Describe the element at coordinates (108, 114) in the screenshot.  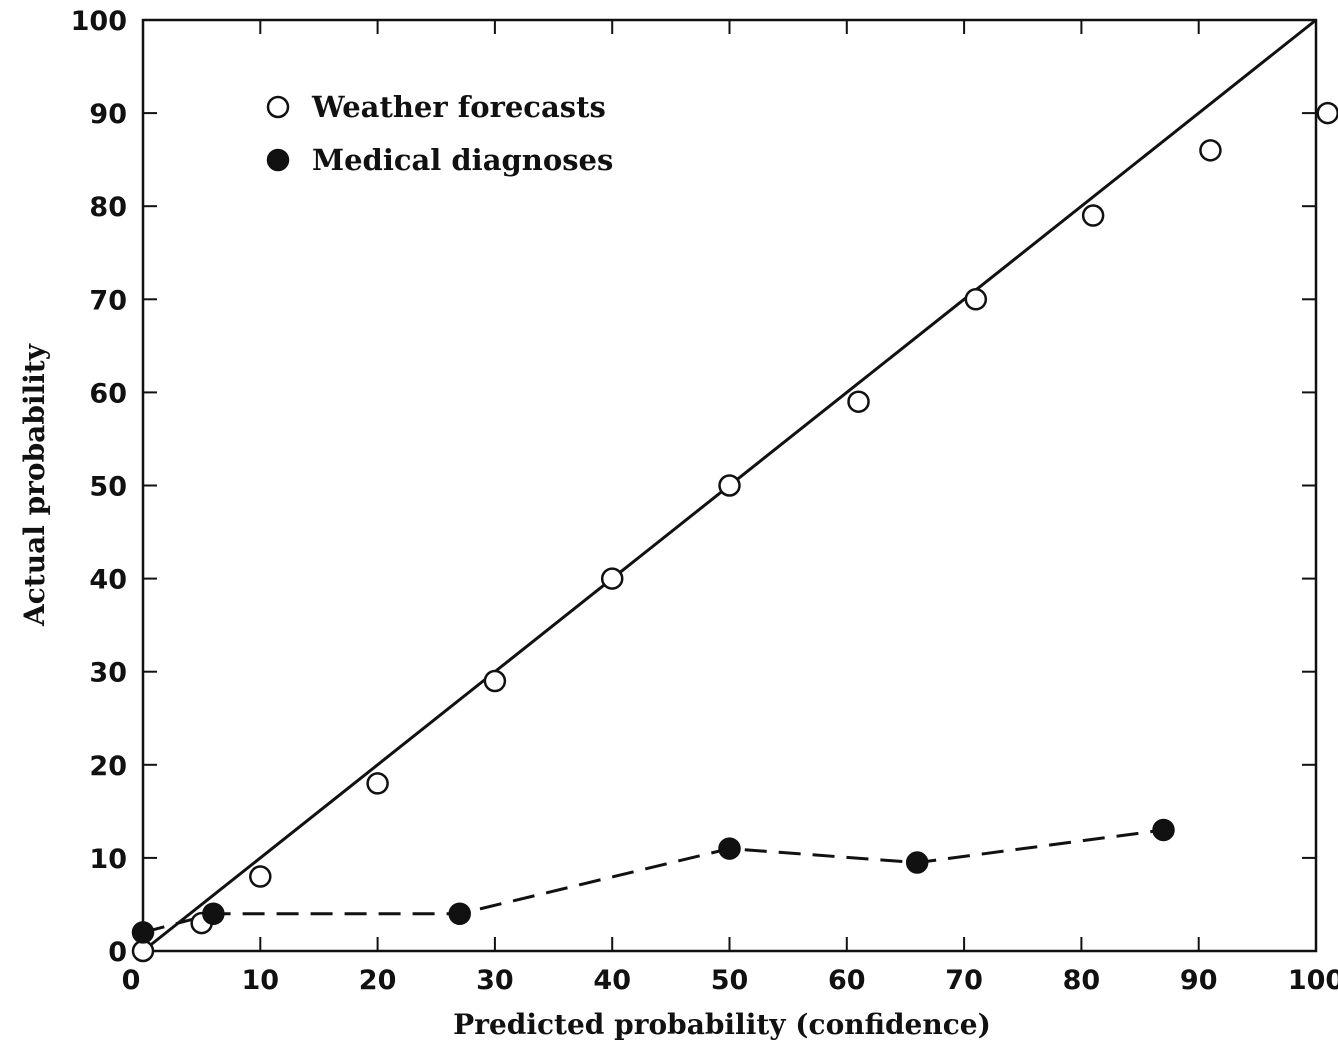
I see `y-tick-label: 90` at that location.